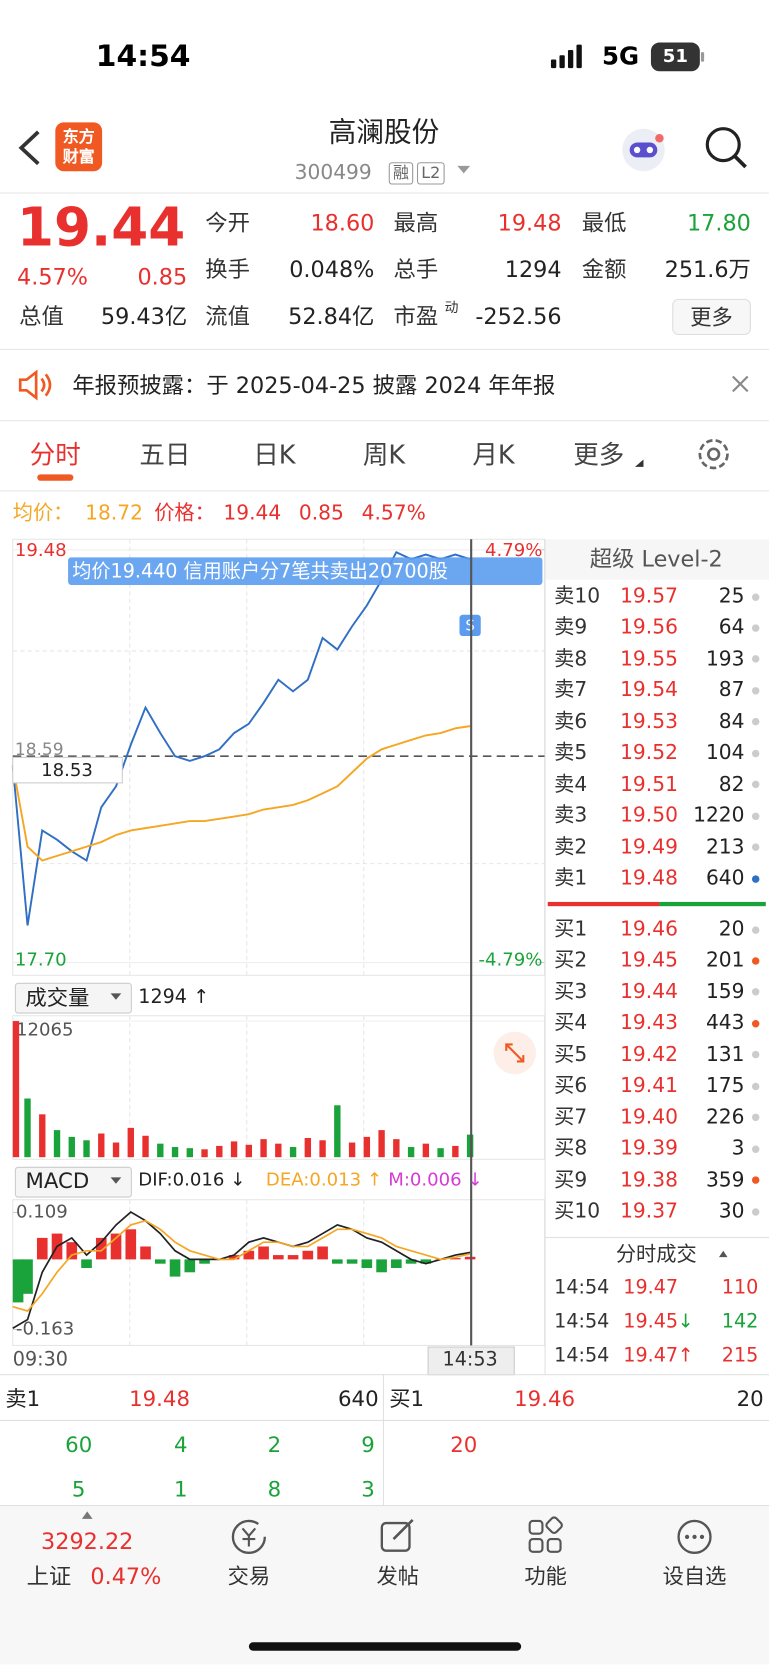  I want to click on sell-queue-item: 8, so click(274, 1489).